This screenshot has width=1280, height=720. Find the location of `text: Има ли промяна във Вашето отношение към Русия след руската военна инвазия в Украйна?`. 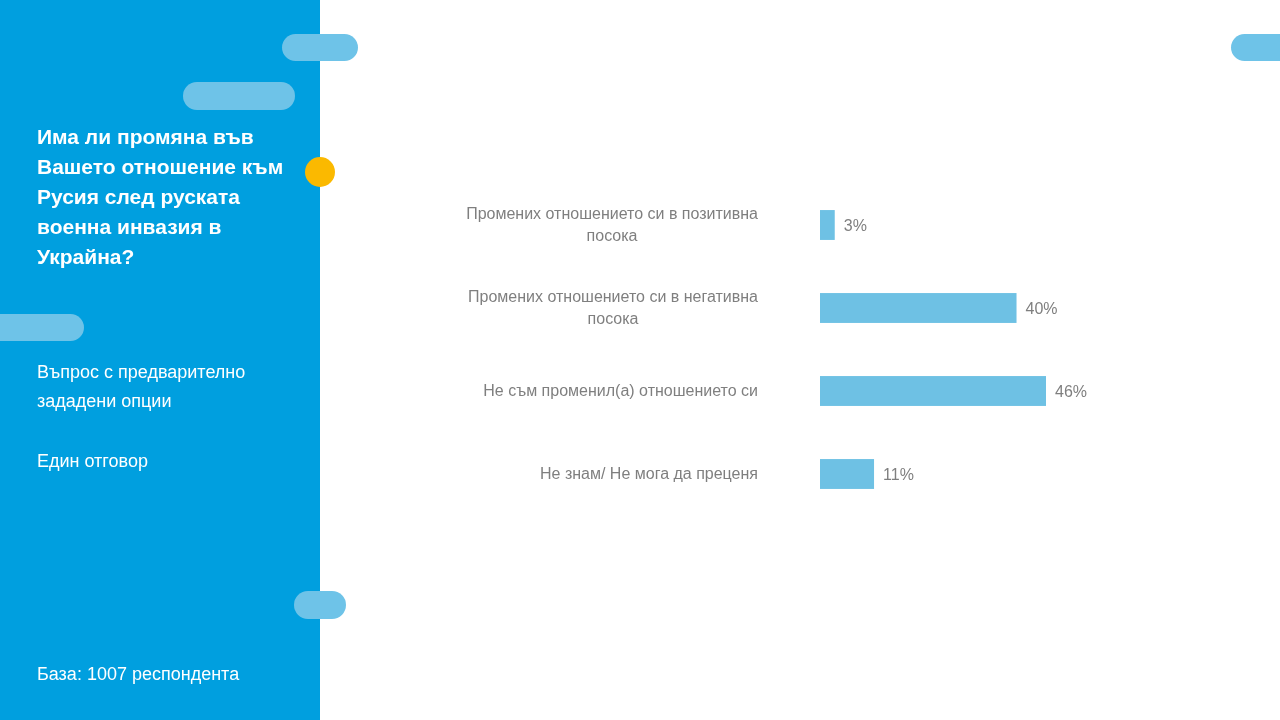

text: Има ли промяна във Вашето отношение към Русия след руската военна инвазия в Украйна? is located at coordinates (160, 196).